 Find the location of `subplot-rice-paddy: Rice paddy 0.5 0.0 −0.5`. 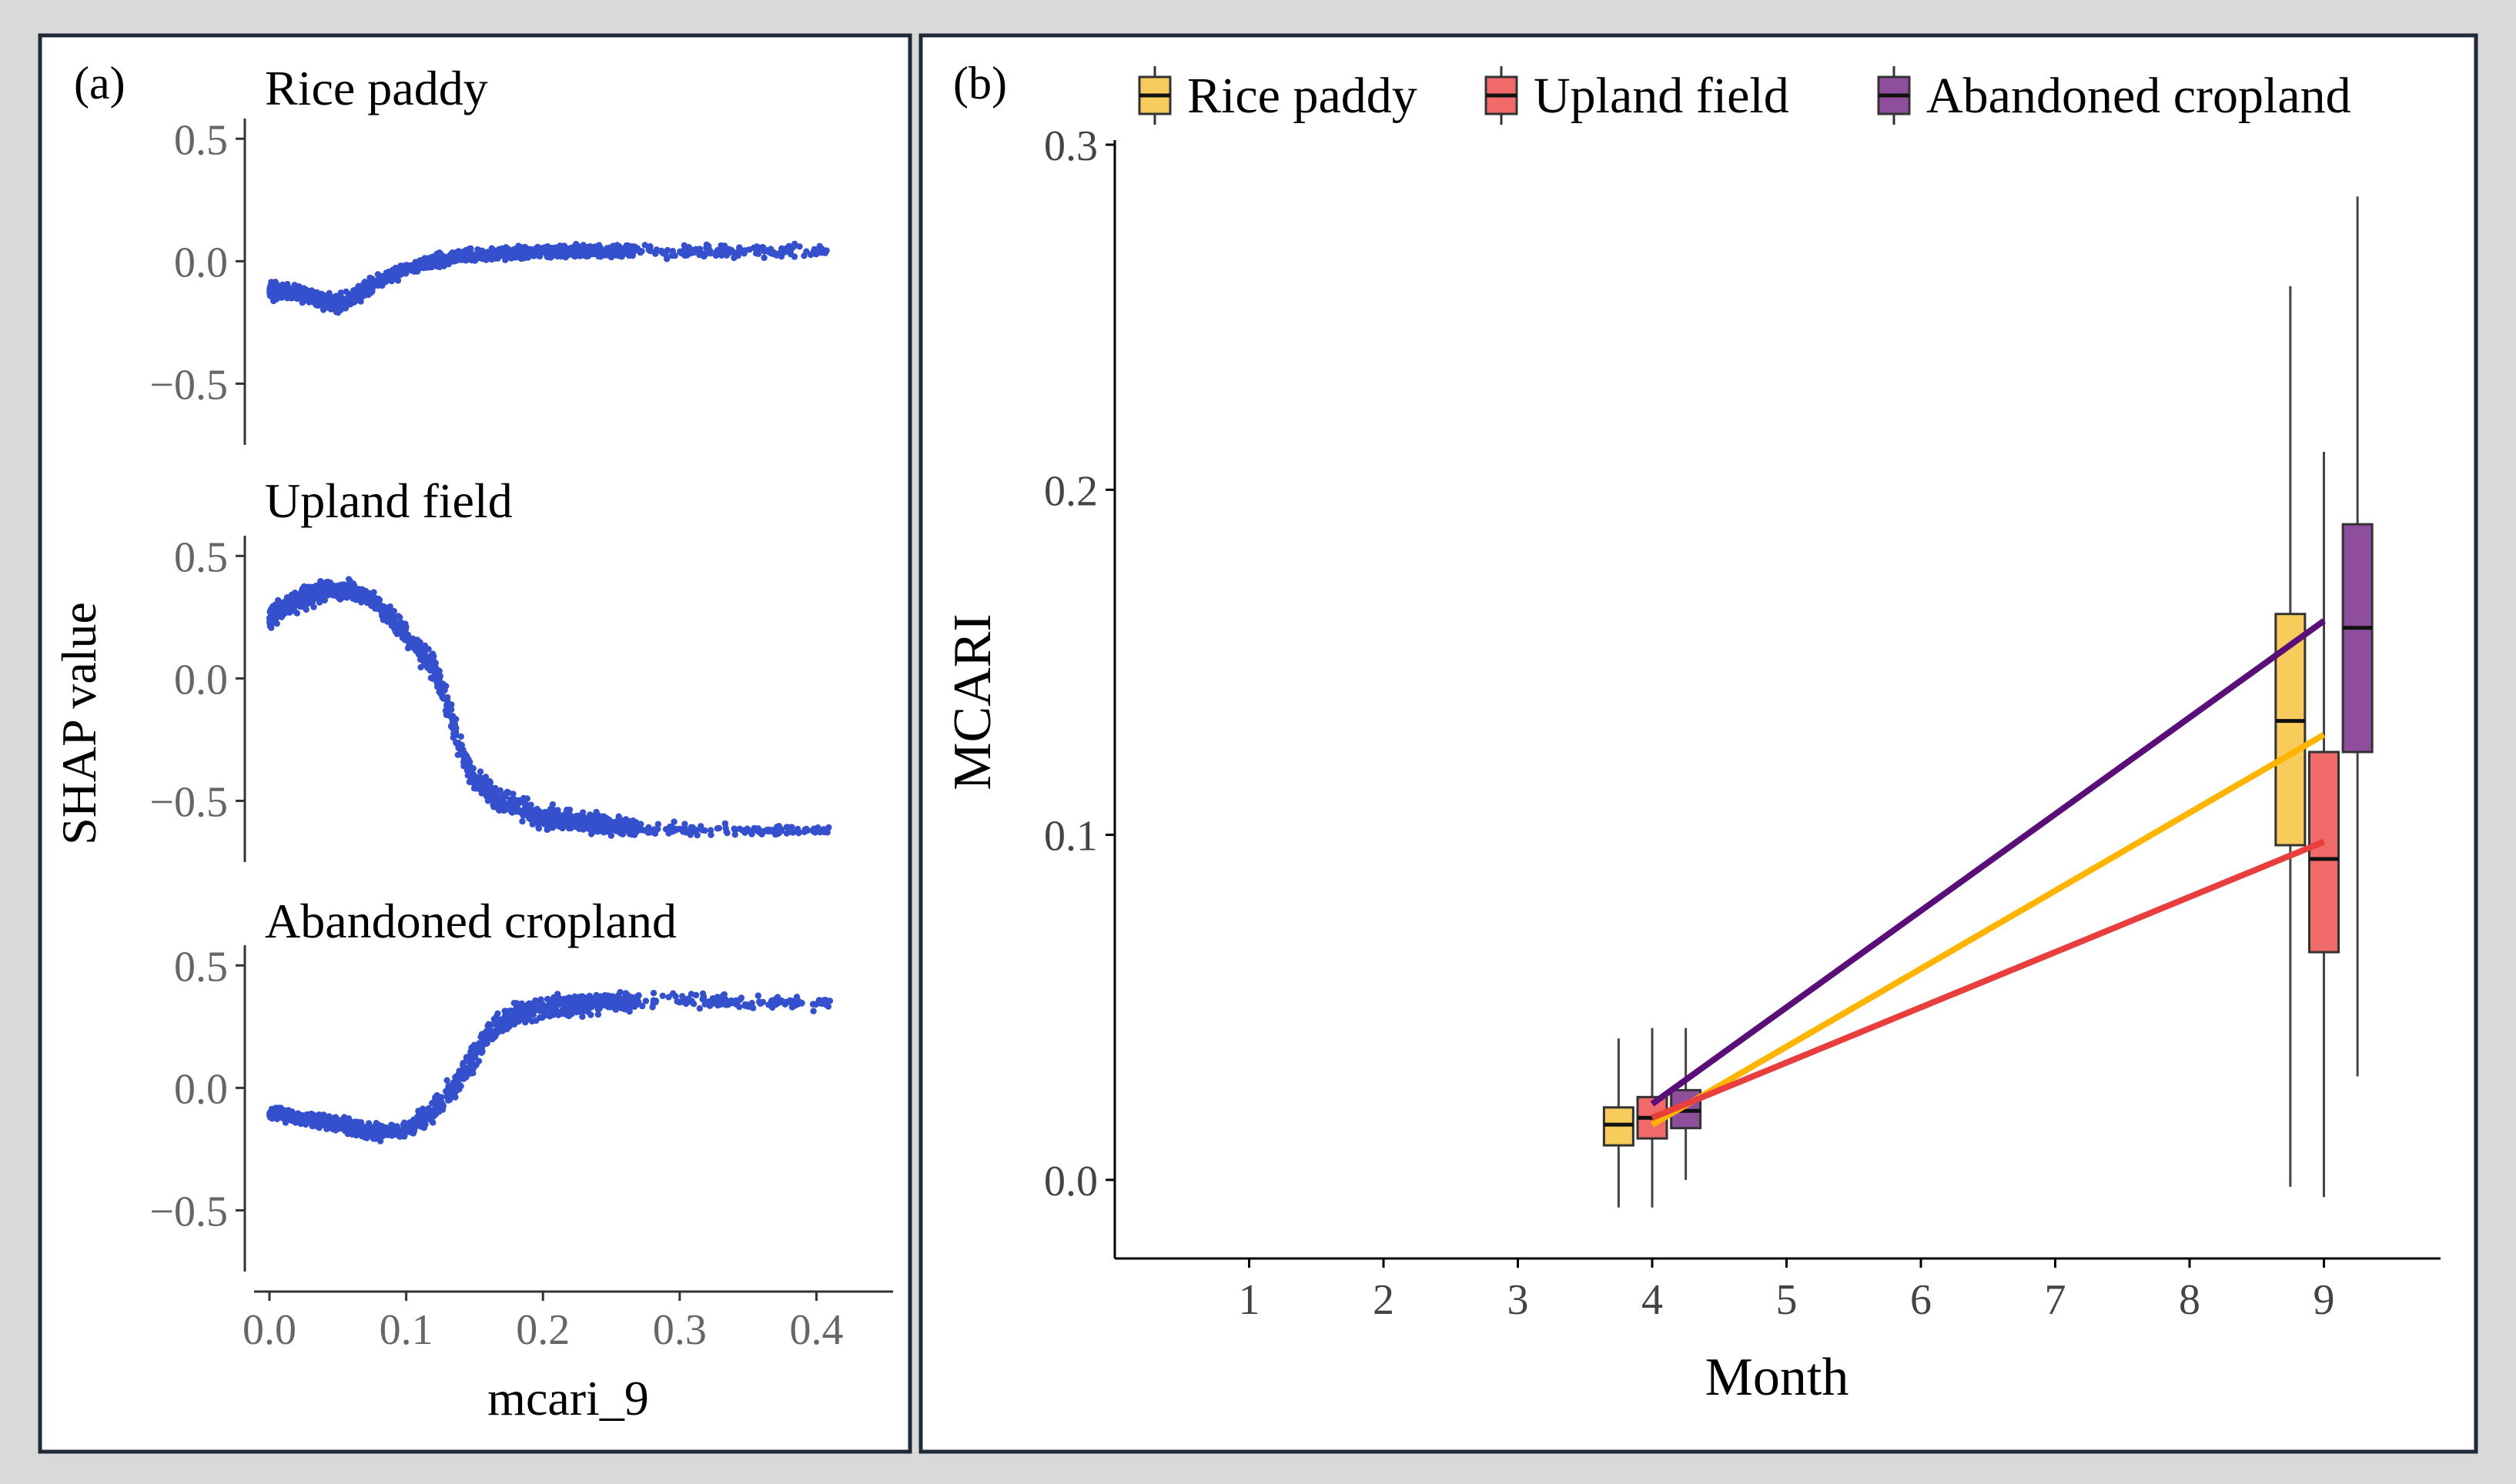

subplot-rice-paddy: Rice paddy 0.5 0.0 −0.5 is located at coordinates (489, 253).